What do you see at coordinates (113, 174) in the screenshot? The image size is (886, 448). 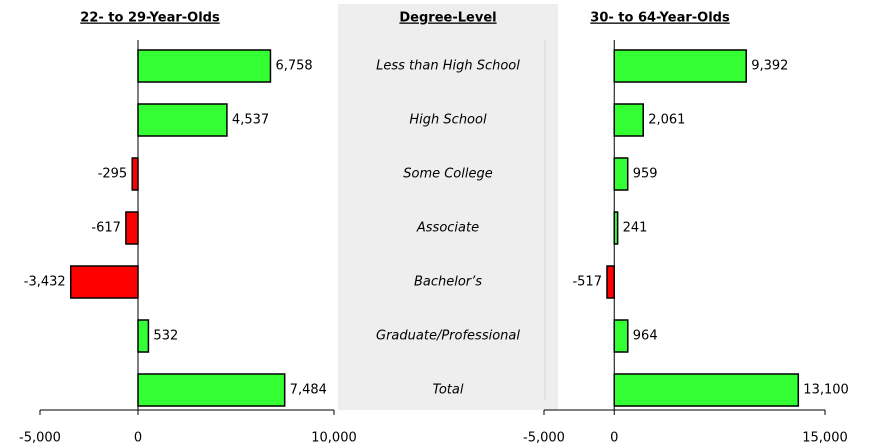 I see `value-label: -295` at bounding box center [113, 174].